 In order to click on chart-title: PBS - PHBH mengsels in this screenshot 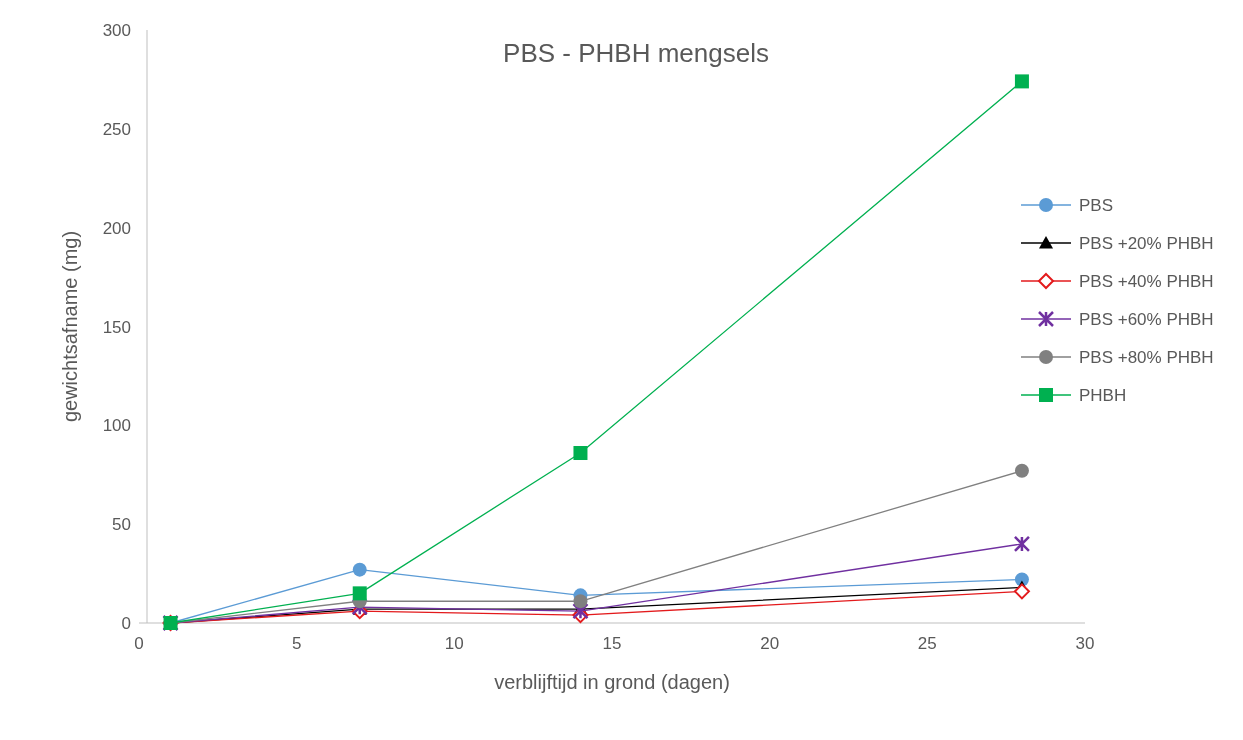, I will do `click(636, 53)`.